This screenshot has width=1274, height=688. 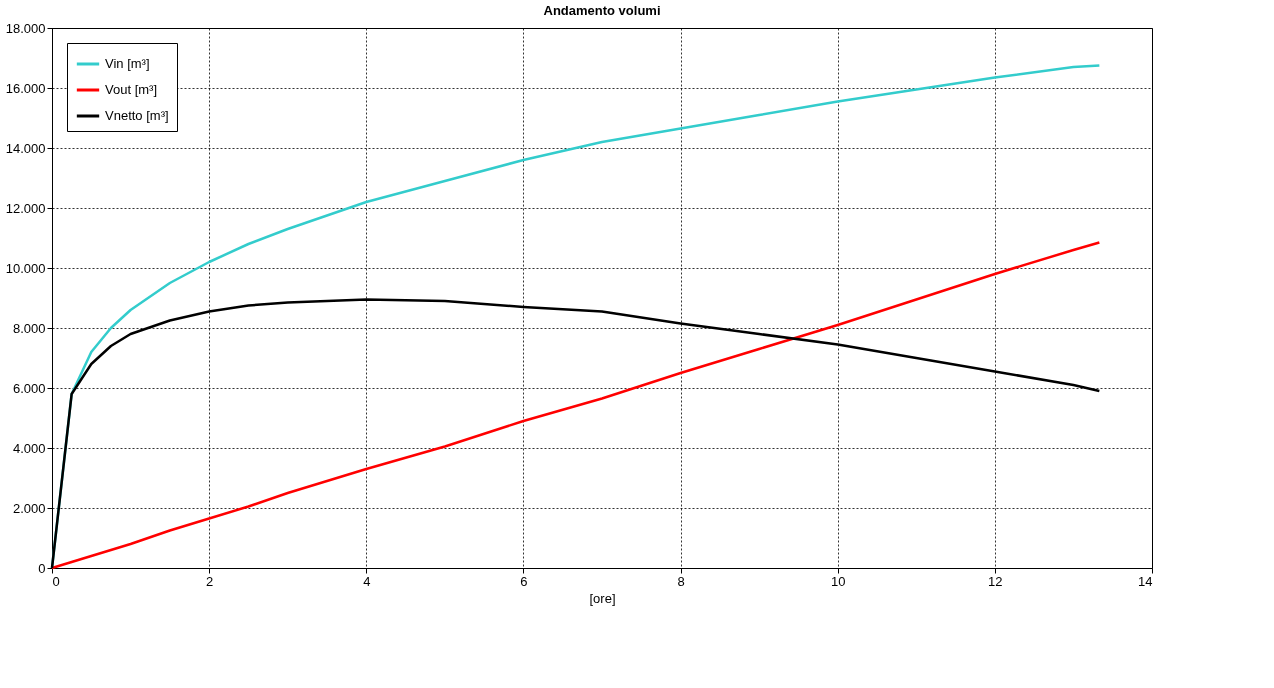 What do you see at coordinates (29, 508) in the screenshot?
I see `y-tick-label: 2.000` at bounding box center [29, 508].